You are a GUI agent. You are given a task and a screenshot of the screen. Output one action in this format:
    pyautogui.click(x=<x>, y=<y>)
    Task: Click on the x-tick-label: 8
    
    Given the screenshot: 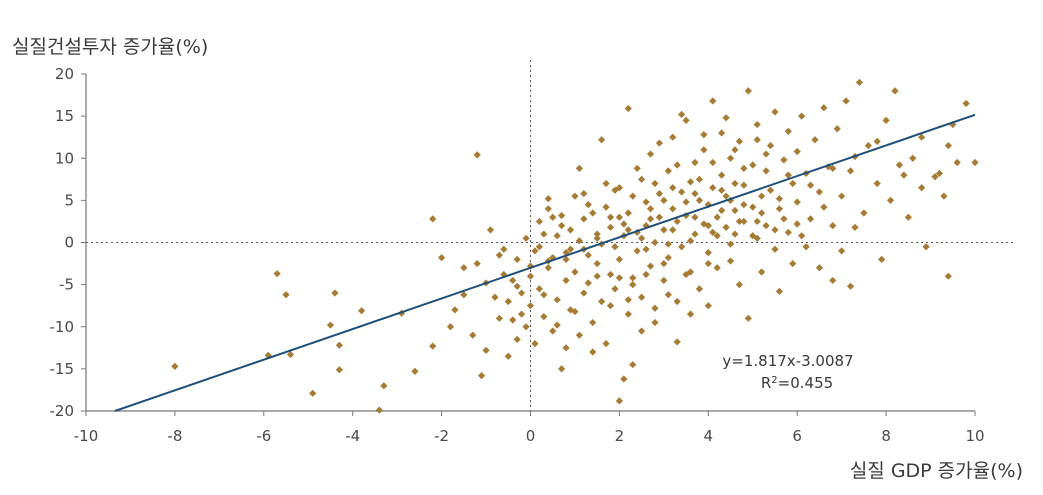 What is the action you would take?
    pyautogui.click(x=886, y=436)
    